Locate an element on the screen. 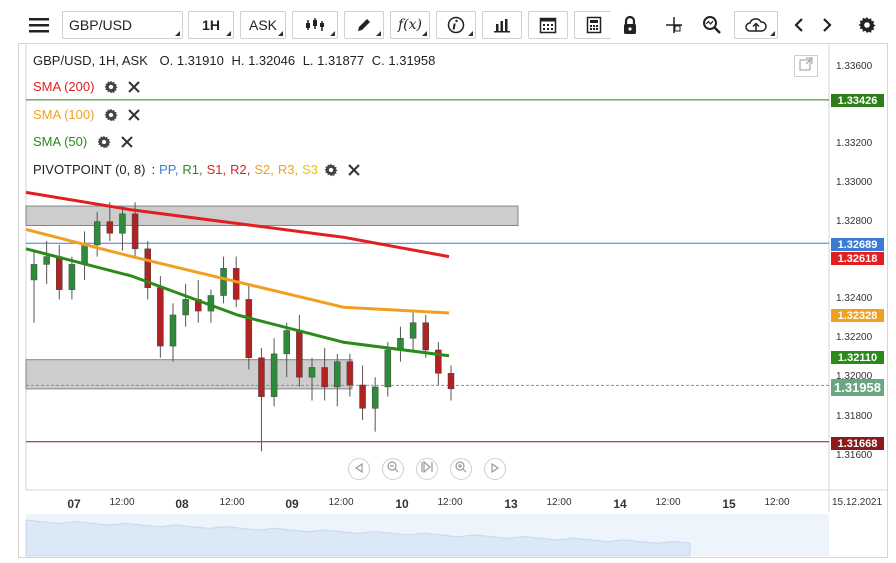 The height and width of the screenshot is (563, 896). zoom-search-icon is located at coordinates (712, 25).